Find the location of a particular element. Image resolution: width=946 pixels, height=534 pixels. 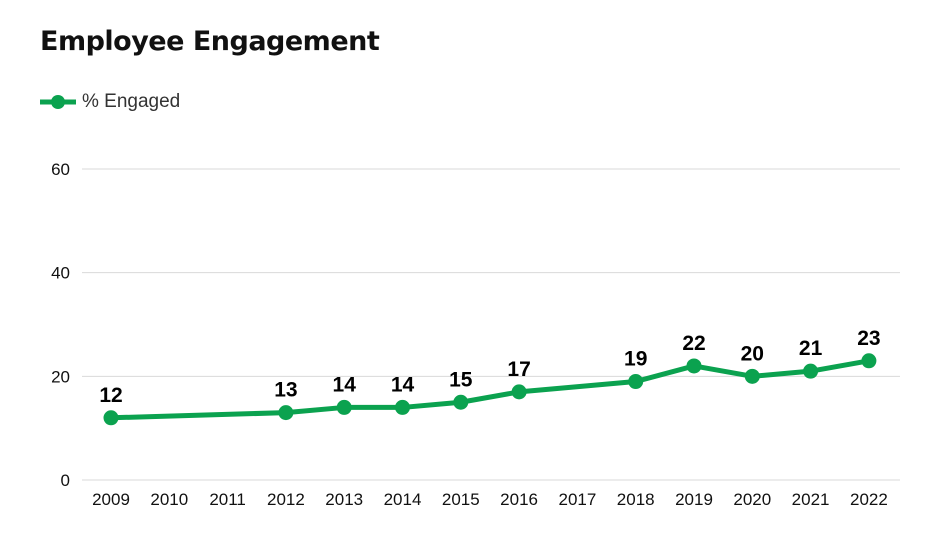

y-axis-ticks: 0 20 40 60 is located at coordinates (60, 325).